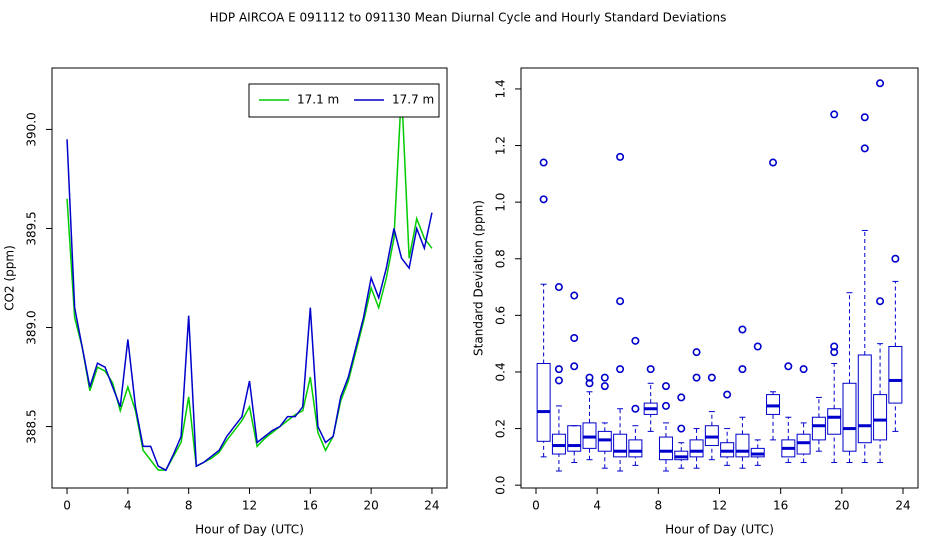  Describe the element at coordinates (501, 88) in the screenshot. I see `y-tick-label: 1.4` at that location.